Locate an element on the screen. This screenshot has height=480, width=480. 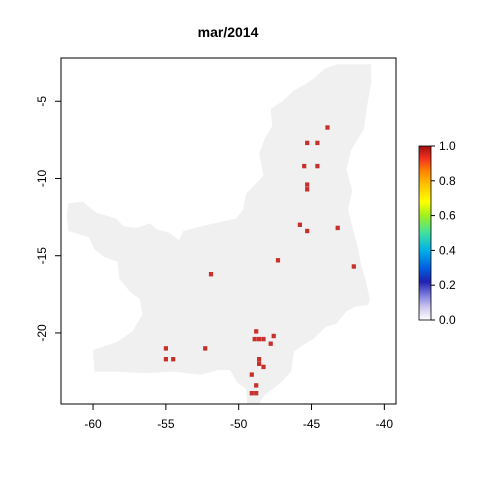
colorbar-tick-label: 0.6 is located at coordinates (447, 216).